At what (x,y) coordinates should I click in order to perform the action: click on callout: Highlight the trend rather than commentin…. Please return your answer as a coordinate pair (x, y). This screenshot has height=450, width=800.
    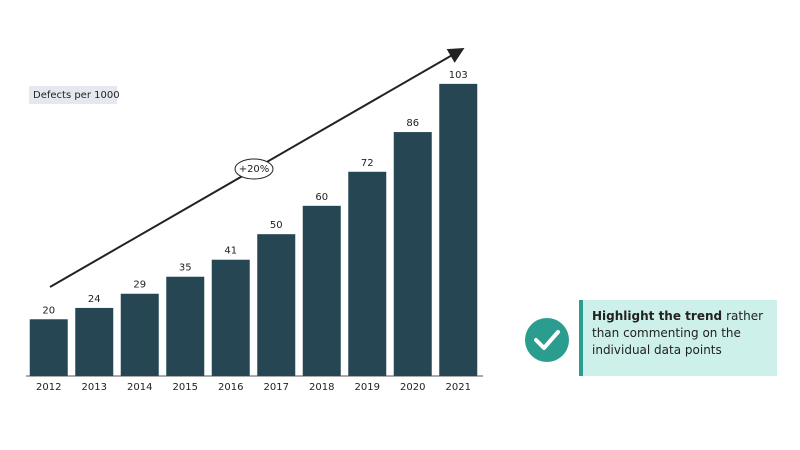
    Looking at the image, I should click on (678, 338).